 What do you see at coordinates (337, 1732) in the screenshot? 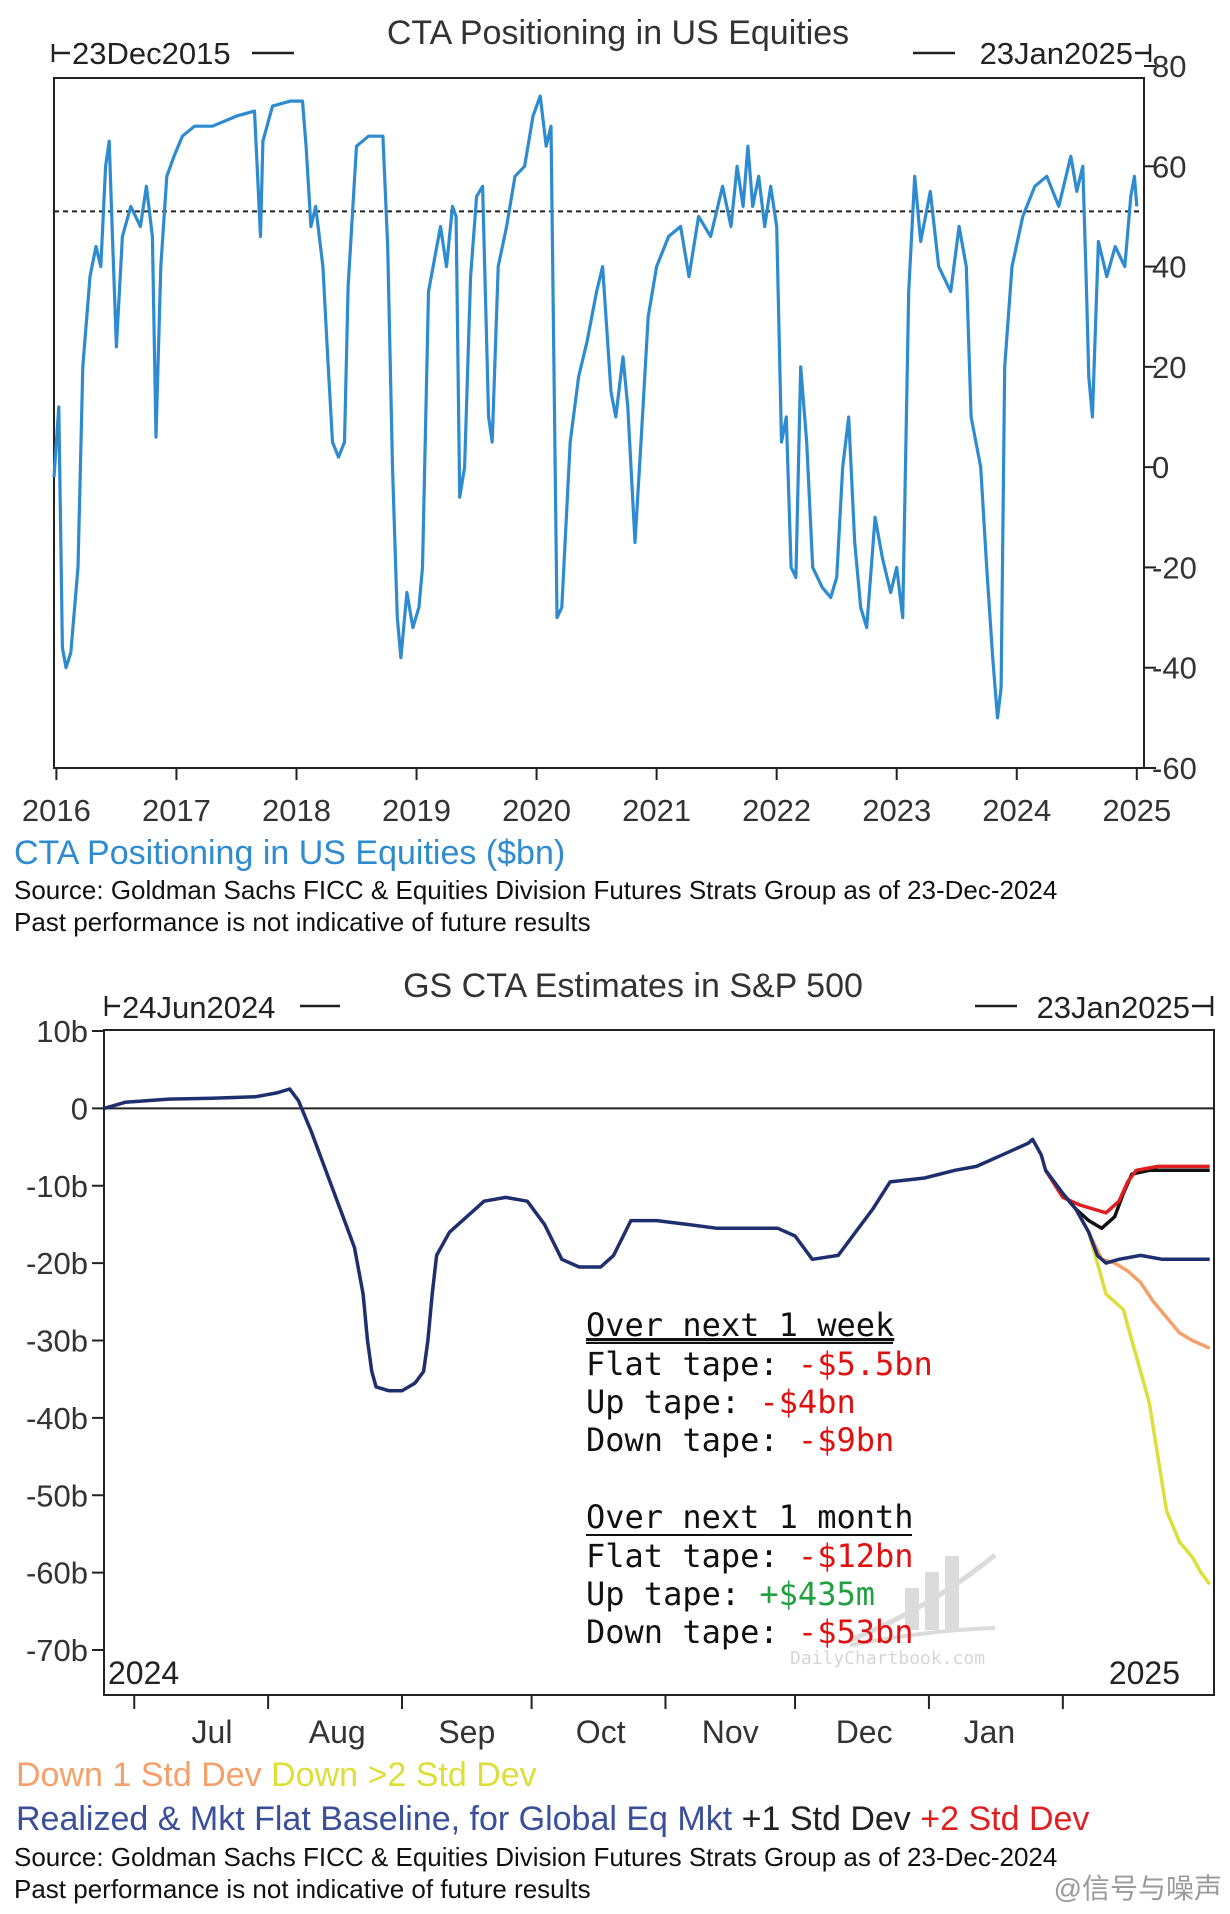
I see `panel2-xtick-label: Aug` at bounding box center [337, 1732].